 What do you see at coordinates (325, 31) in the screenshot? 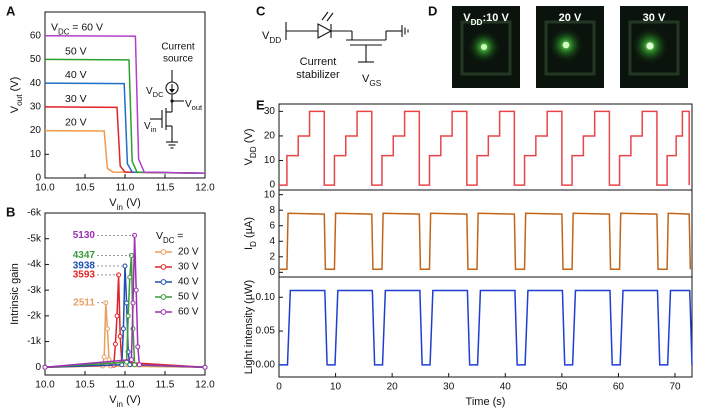
I see `led` at bounding box center [325, 31].